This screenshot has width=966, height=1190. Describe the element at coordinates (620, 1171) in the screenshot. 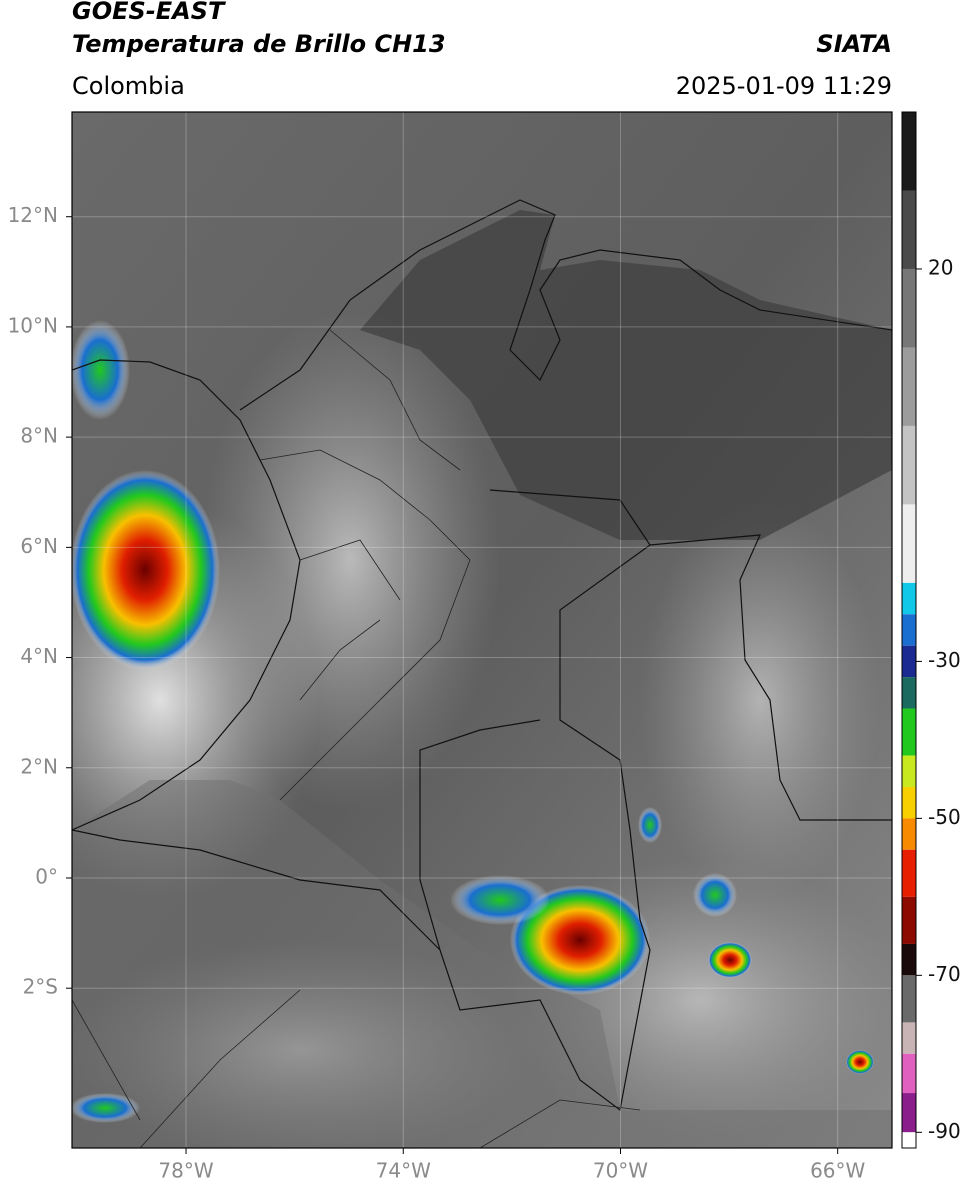

I see `x-tick-label: 70°W` at that location.